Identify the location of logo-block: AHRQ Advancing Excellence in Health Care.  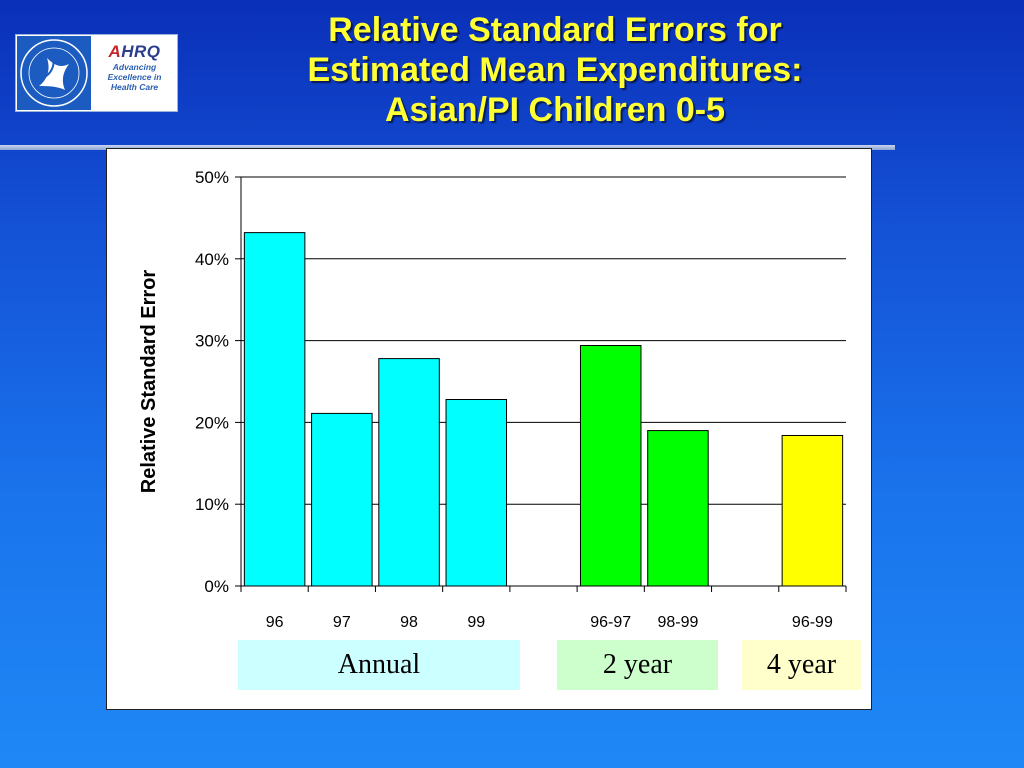
(96, 73).